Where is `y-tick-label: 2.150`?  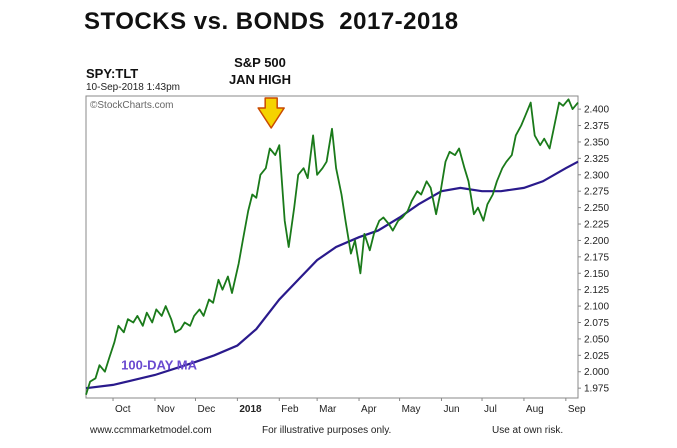
y-tick-label: 2.150 is located at coordinates (596, 274).